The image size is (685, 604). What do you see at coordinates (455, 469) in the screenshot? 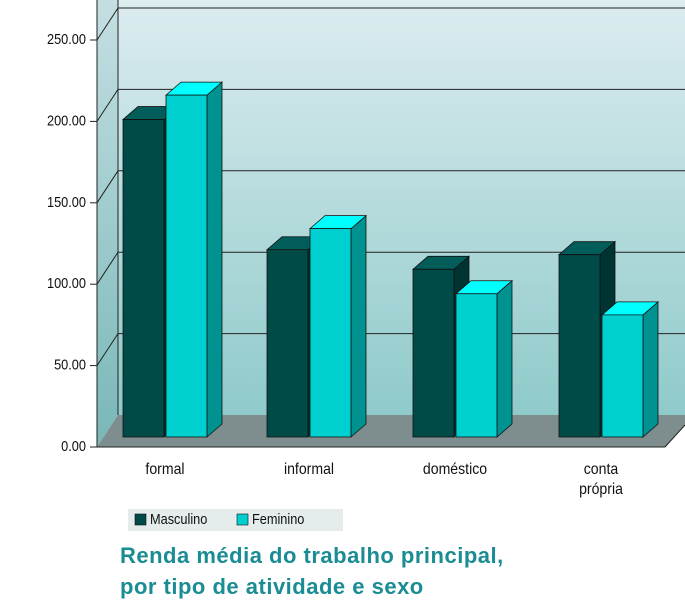
I see `x-tick-label: doméstico` at bounding box center [455, 469].